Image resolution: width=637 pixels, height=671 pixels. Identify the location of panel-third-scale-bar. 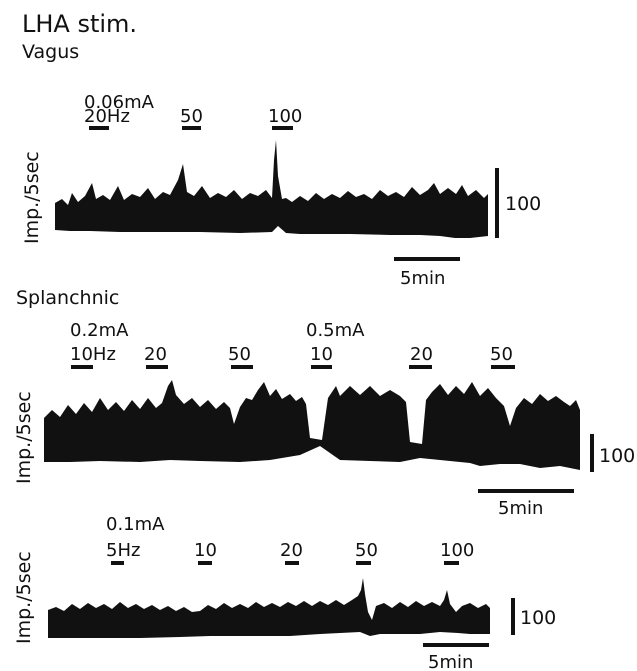
(513, 616).